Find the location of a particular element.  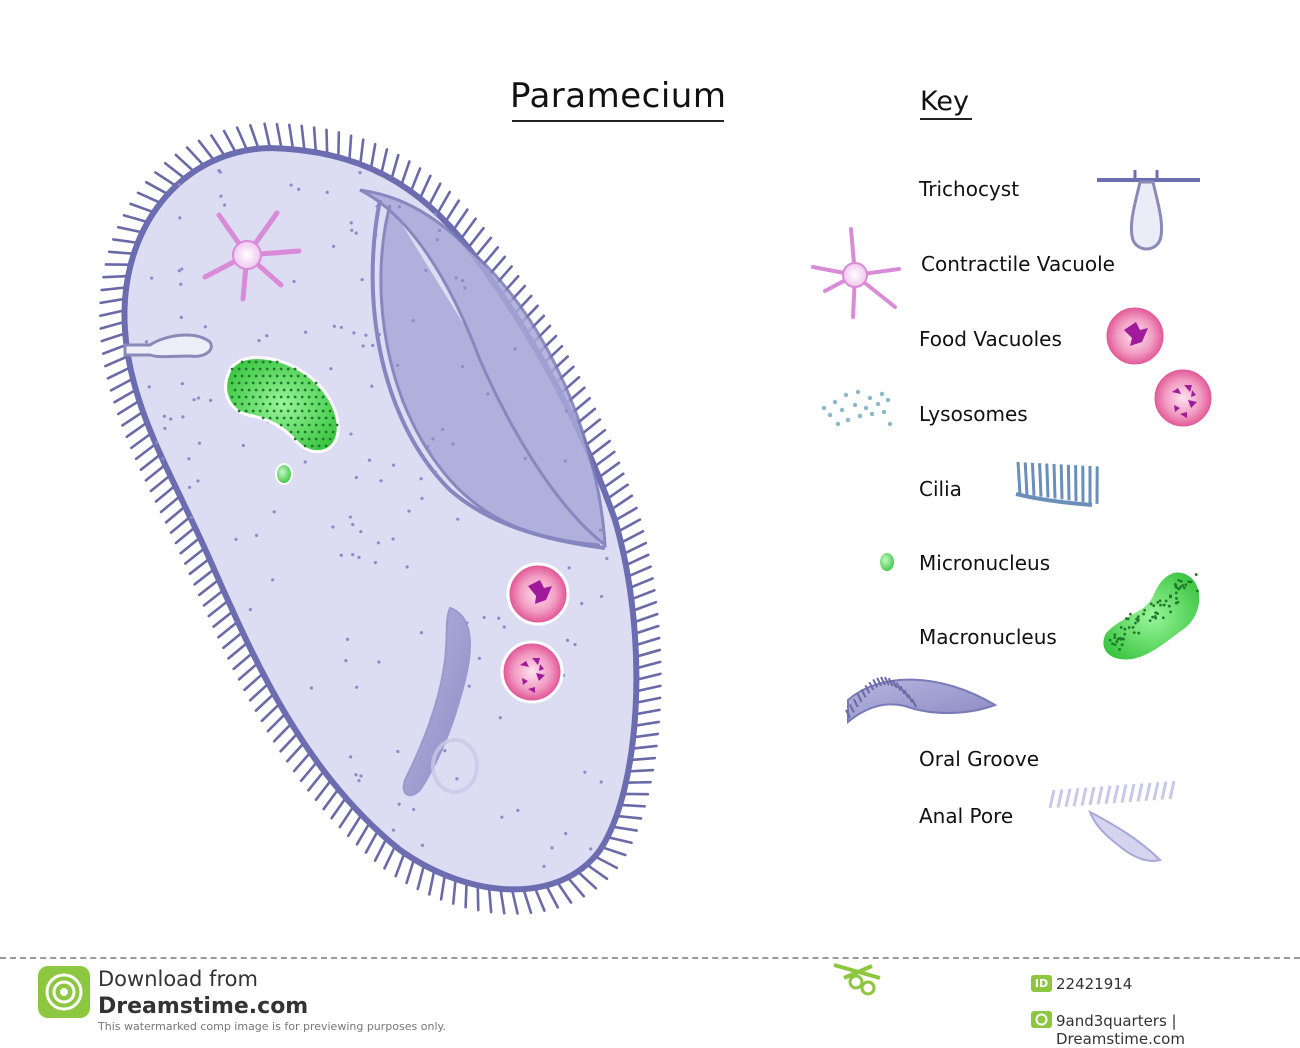

cilia-key-icon is located at coordinates (1056, 483).